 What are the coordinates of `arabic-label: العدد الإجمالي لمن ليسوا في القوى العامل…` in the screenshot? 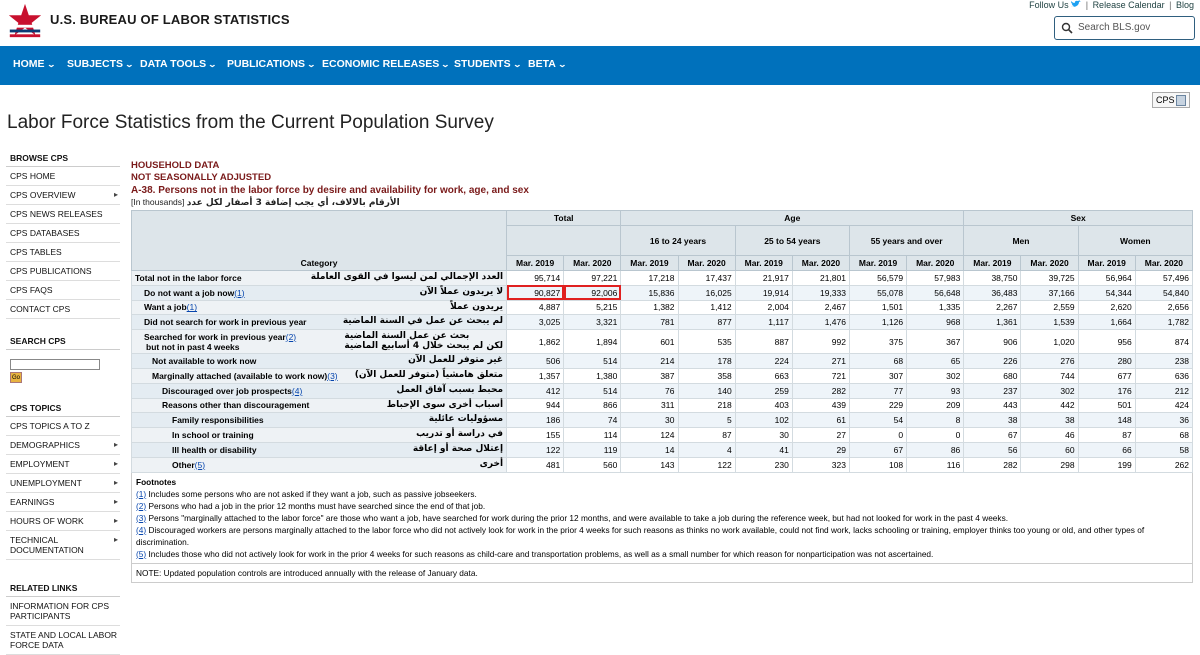 It's located at (407, 277).